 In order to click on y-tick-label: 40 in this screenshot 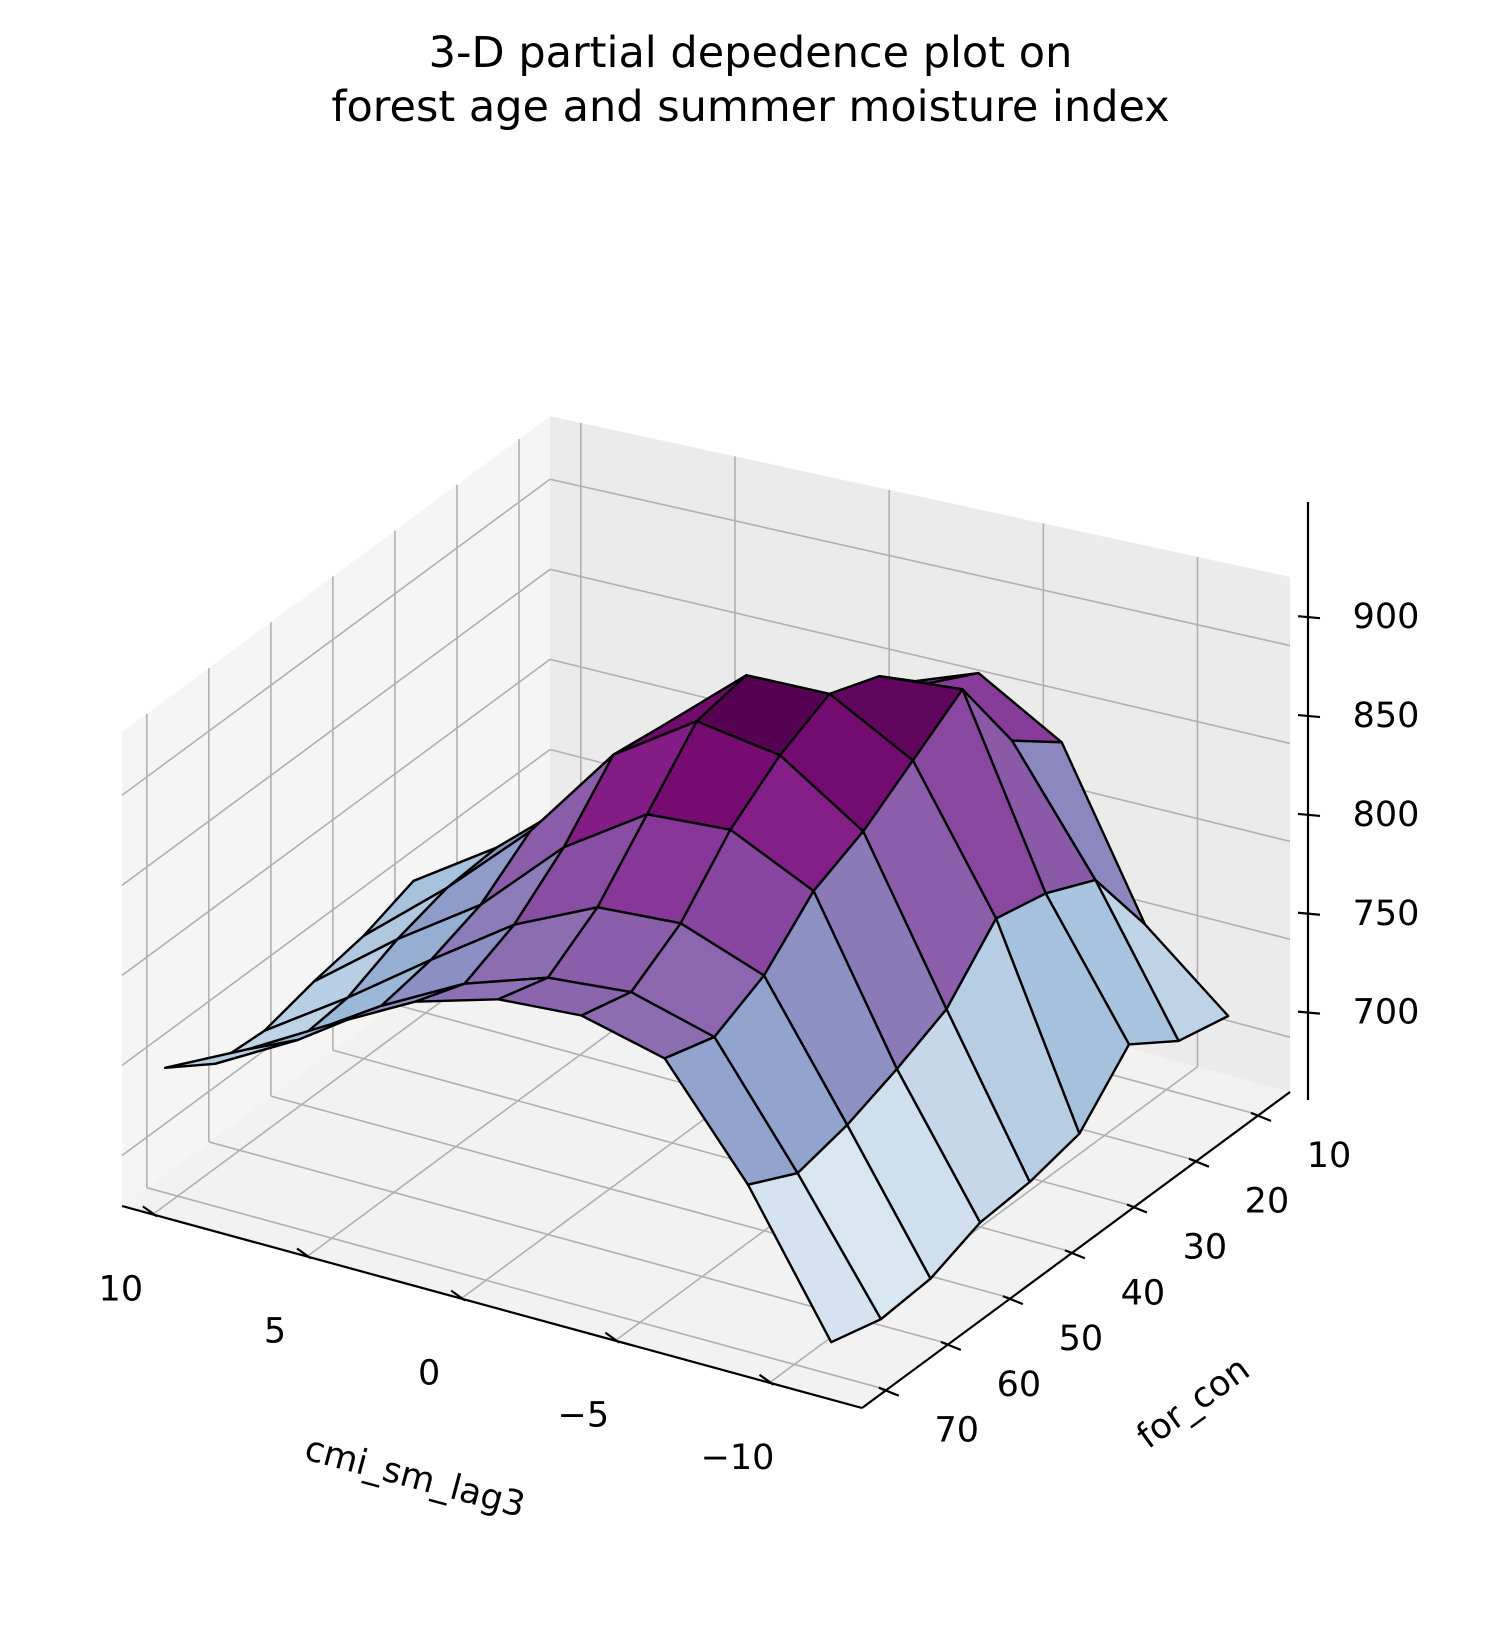, I will do `click(1143, 1293)`.